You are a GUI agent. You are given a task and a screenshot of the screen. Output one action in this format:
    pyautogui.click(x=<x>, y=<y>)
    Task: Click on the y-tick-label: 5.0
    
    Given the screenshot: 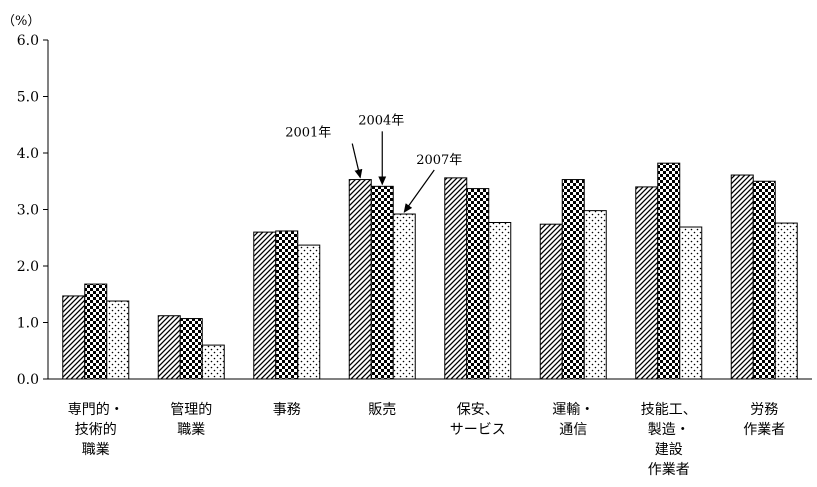 What is the action you would take?
    pyautogui.click(x=28, y=98)
    